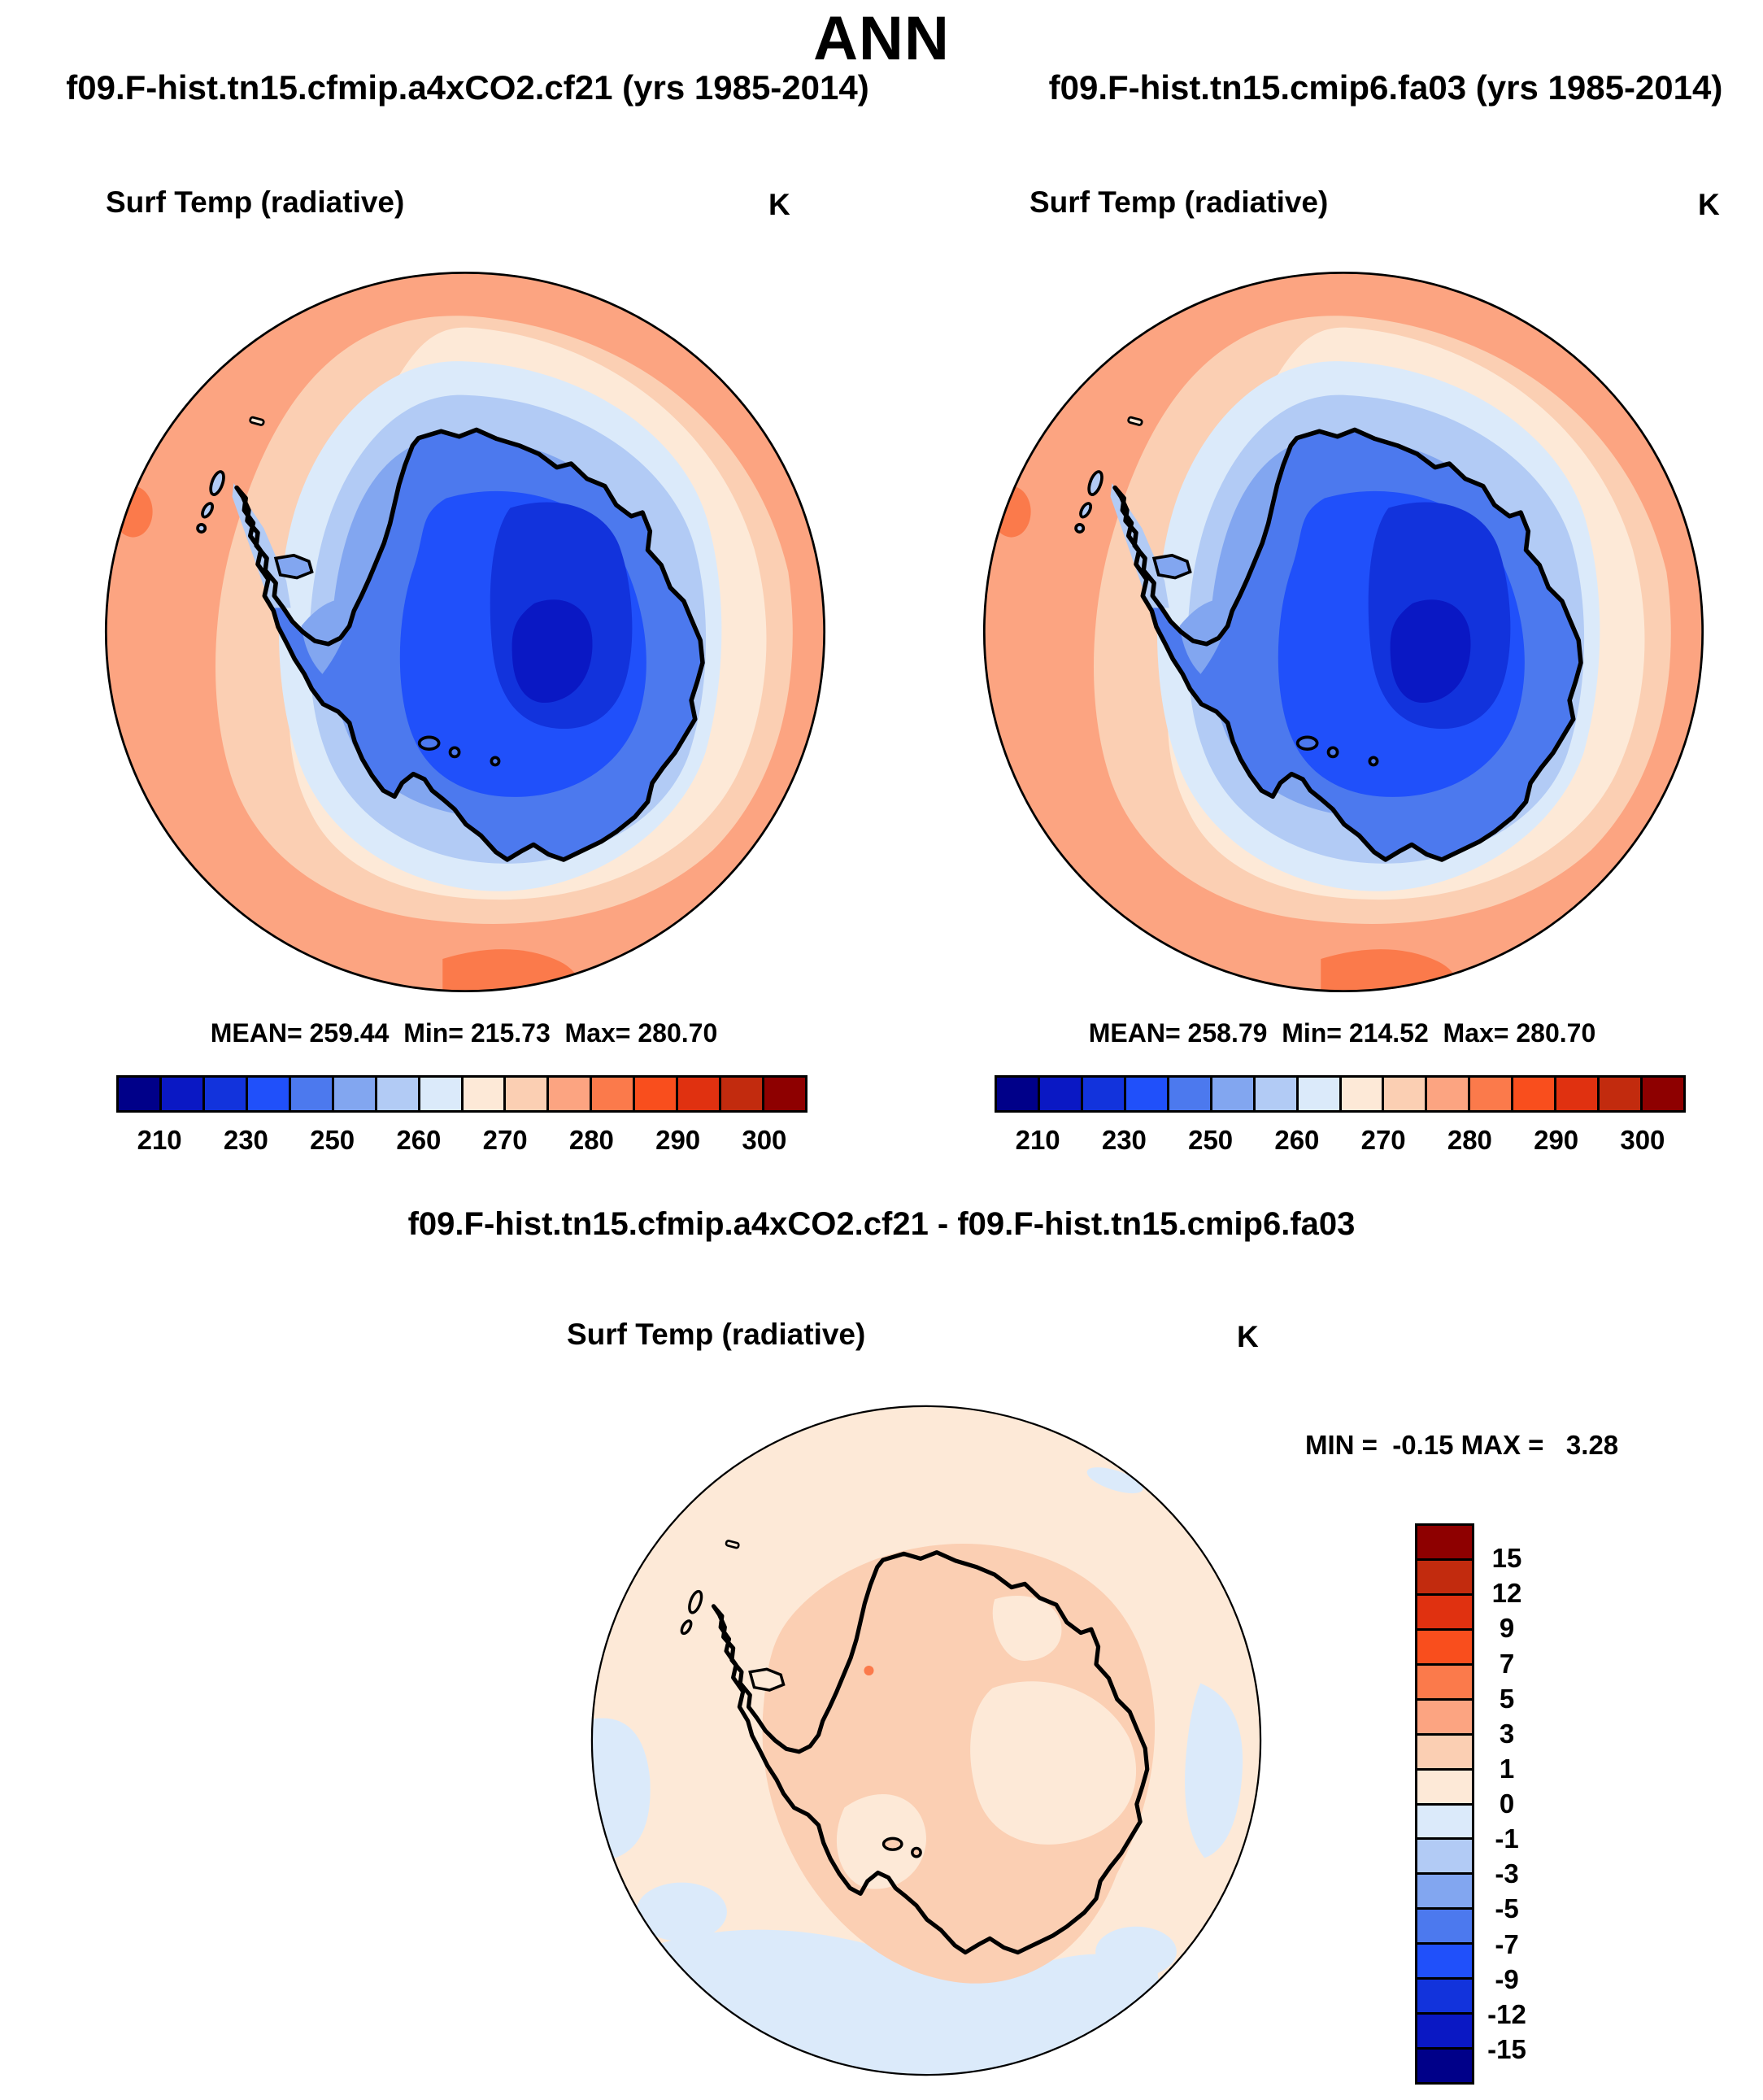 The width and height of the screenshot is (1763, 2100). I want to click on right-colorbar, so click(1340, 1094).